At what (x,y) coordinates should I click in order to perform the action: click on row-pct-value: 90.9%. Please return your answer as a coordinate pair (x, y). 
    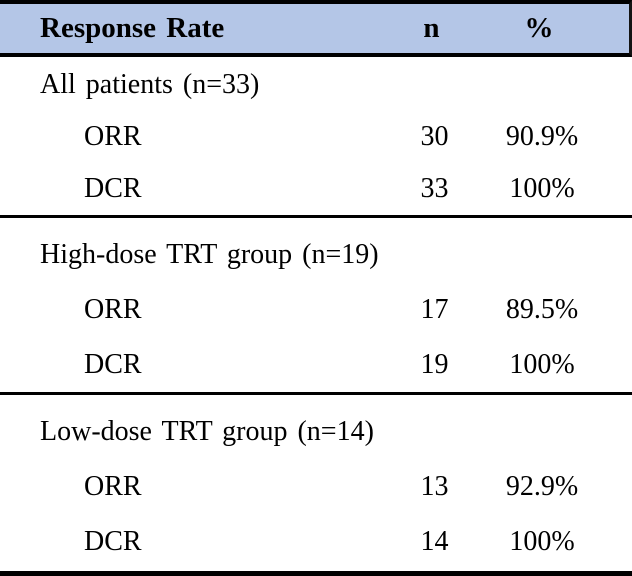
    Looking at the image, I should click on (542, 136).